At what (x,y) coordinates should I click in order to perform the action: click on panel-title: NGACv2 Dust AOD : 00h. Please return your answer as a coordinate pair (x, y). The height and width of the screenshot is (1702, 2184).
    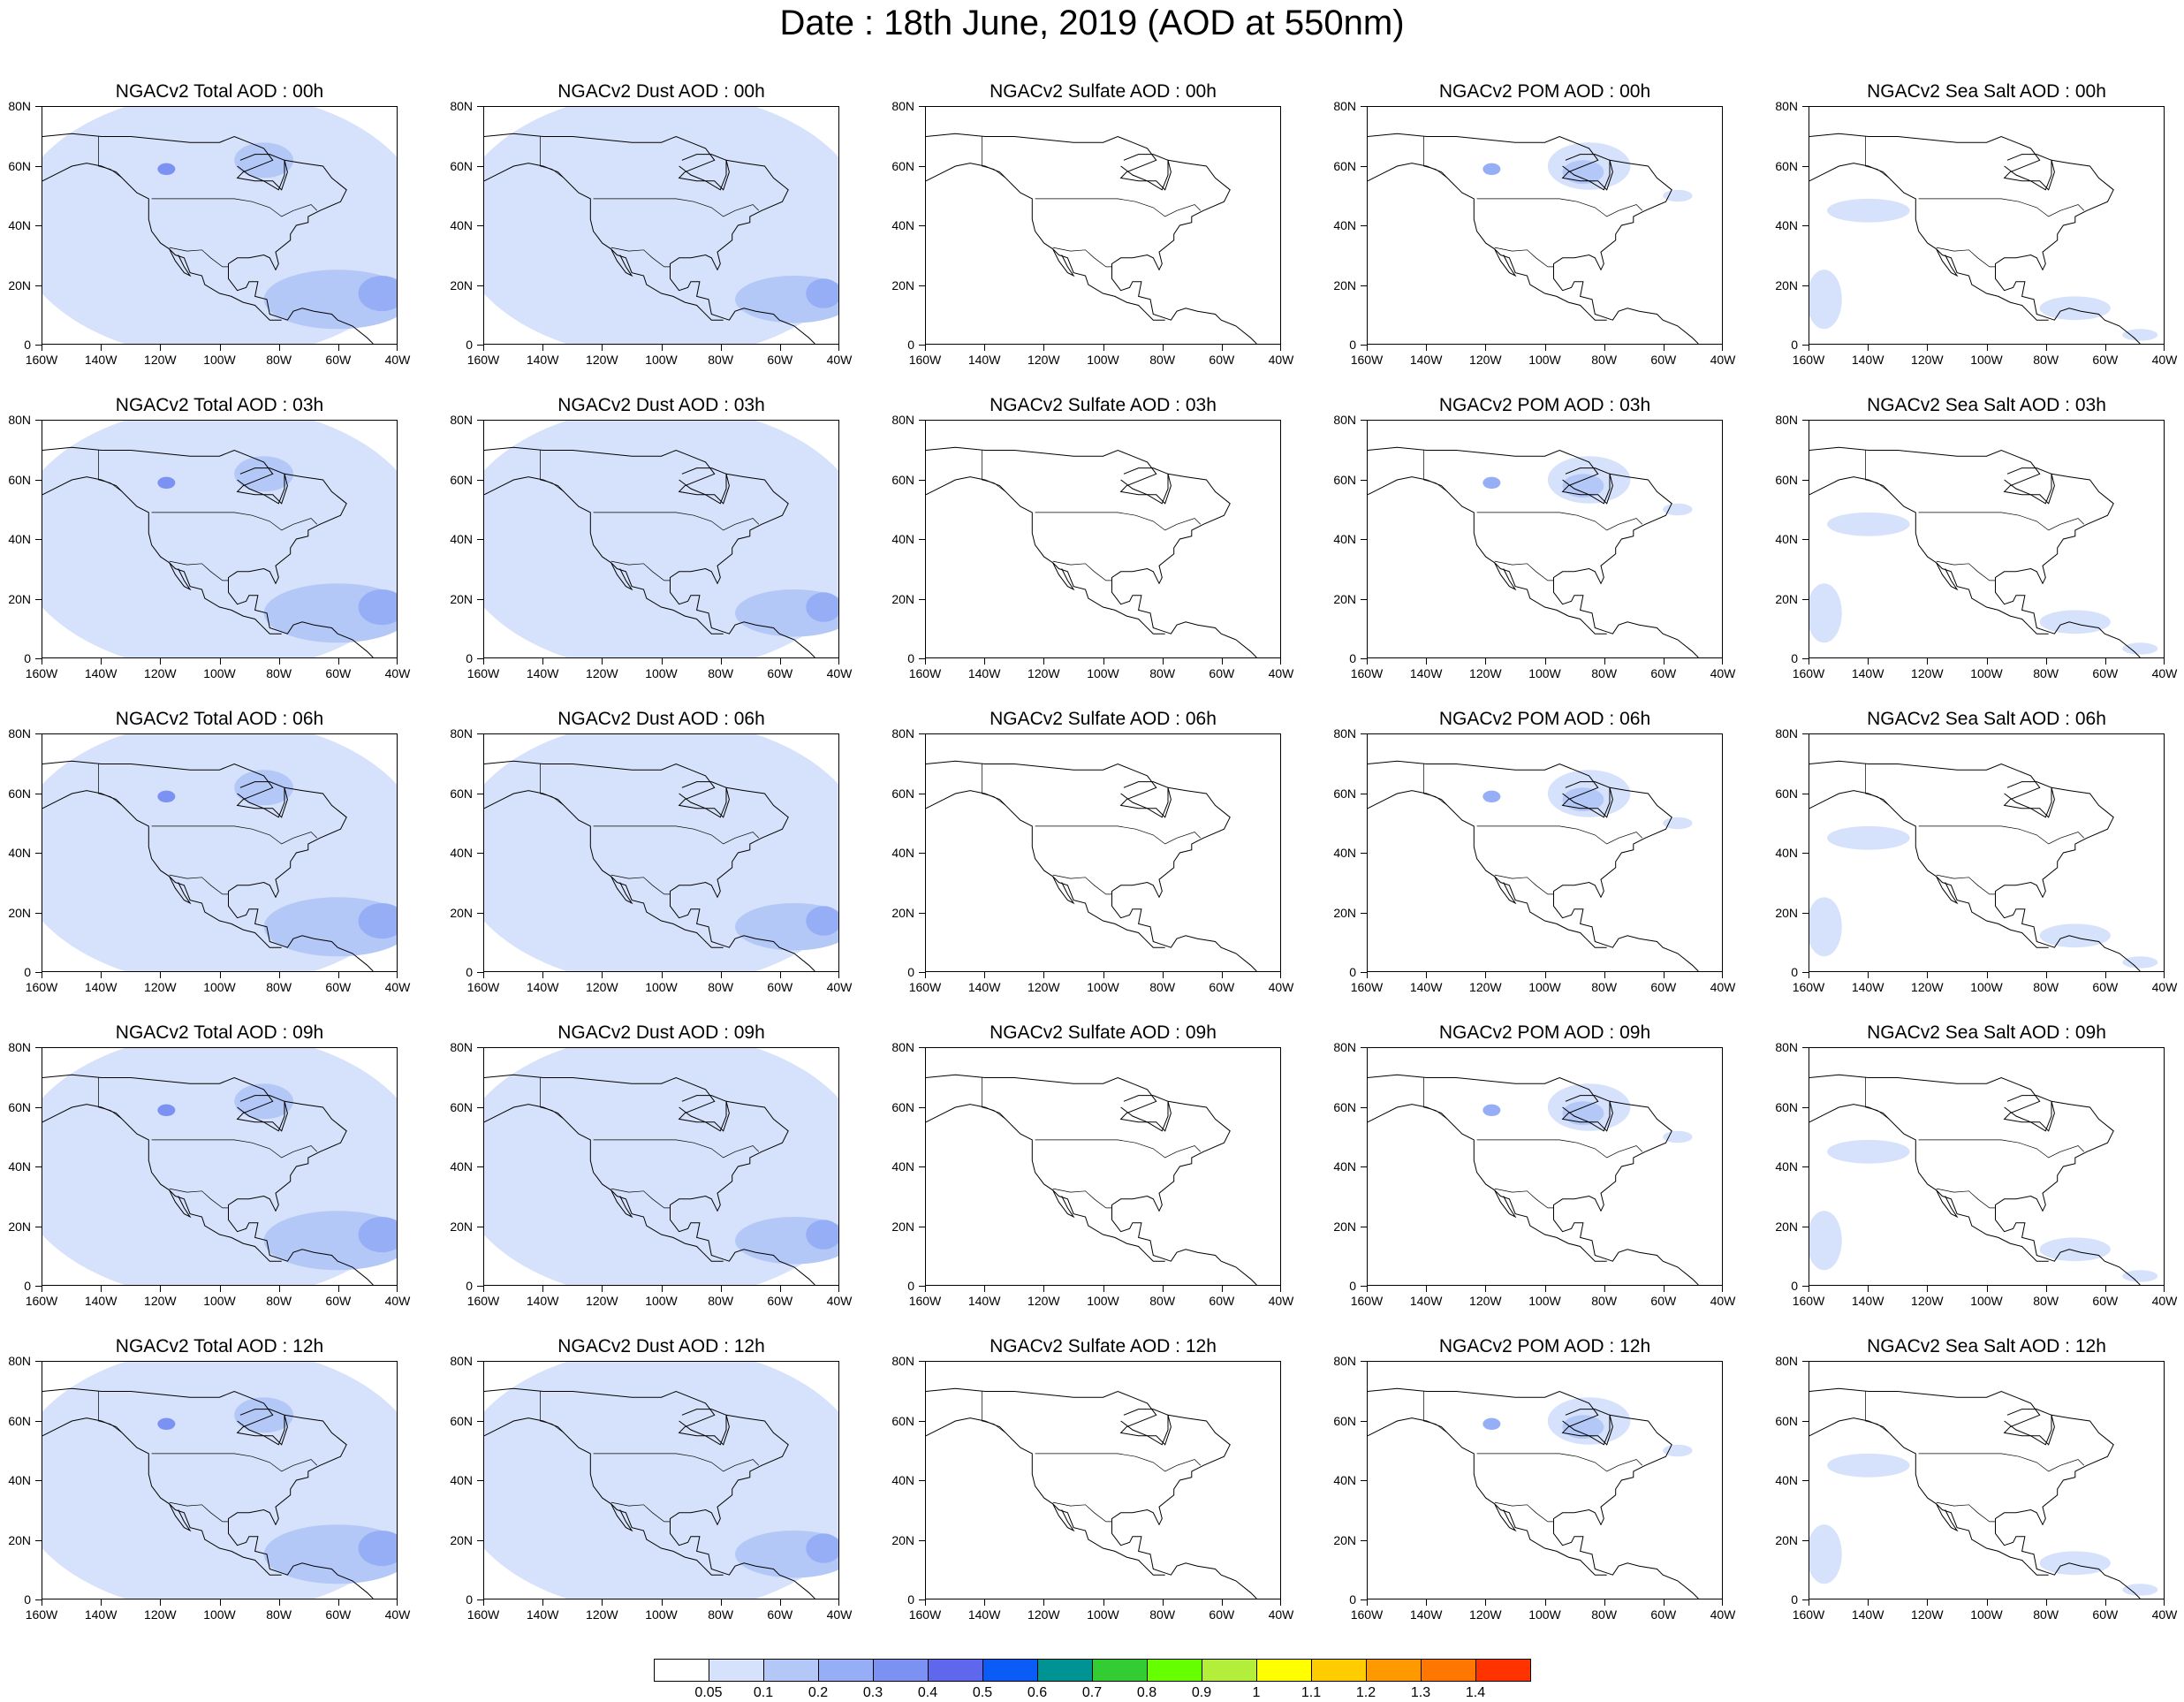
    Looking at the image, I should click on (661, 91).